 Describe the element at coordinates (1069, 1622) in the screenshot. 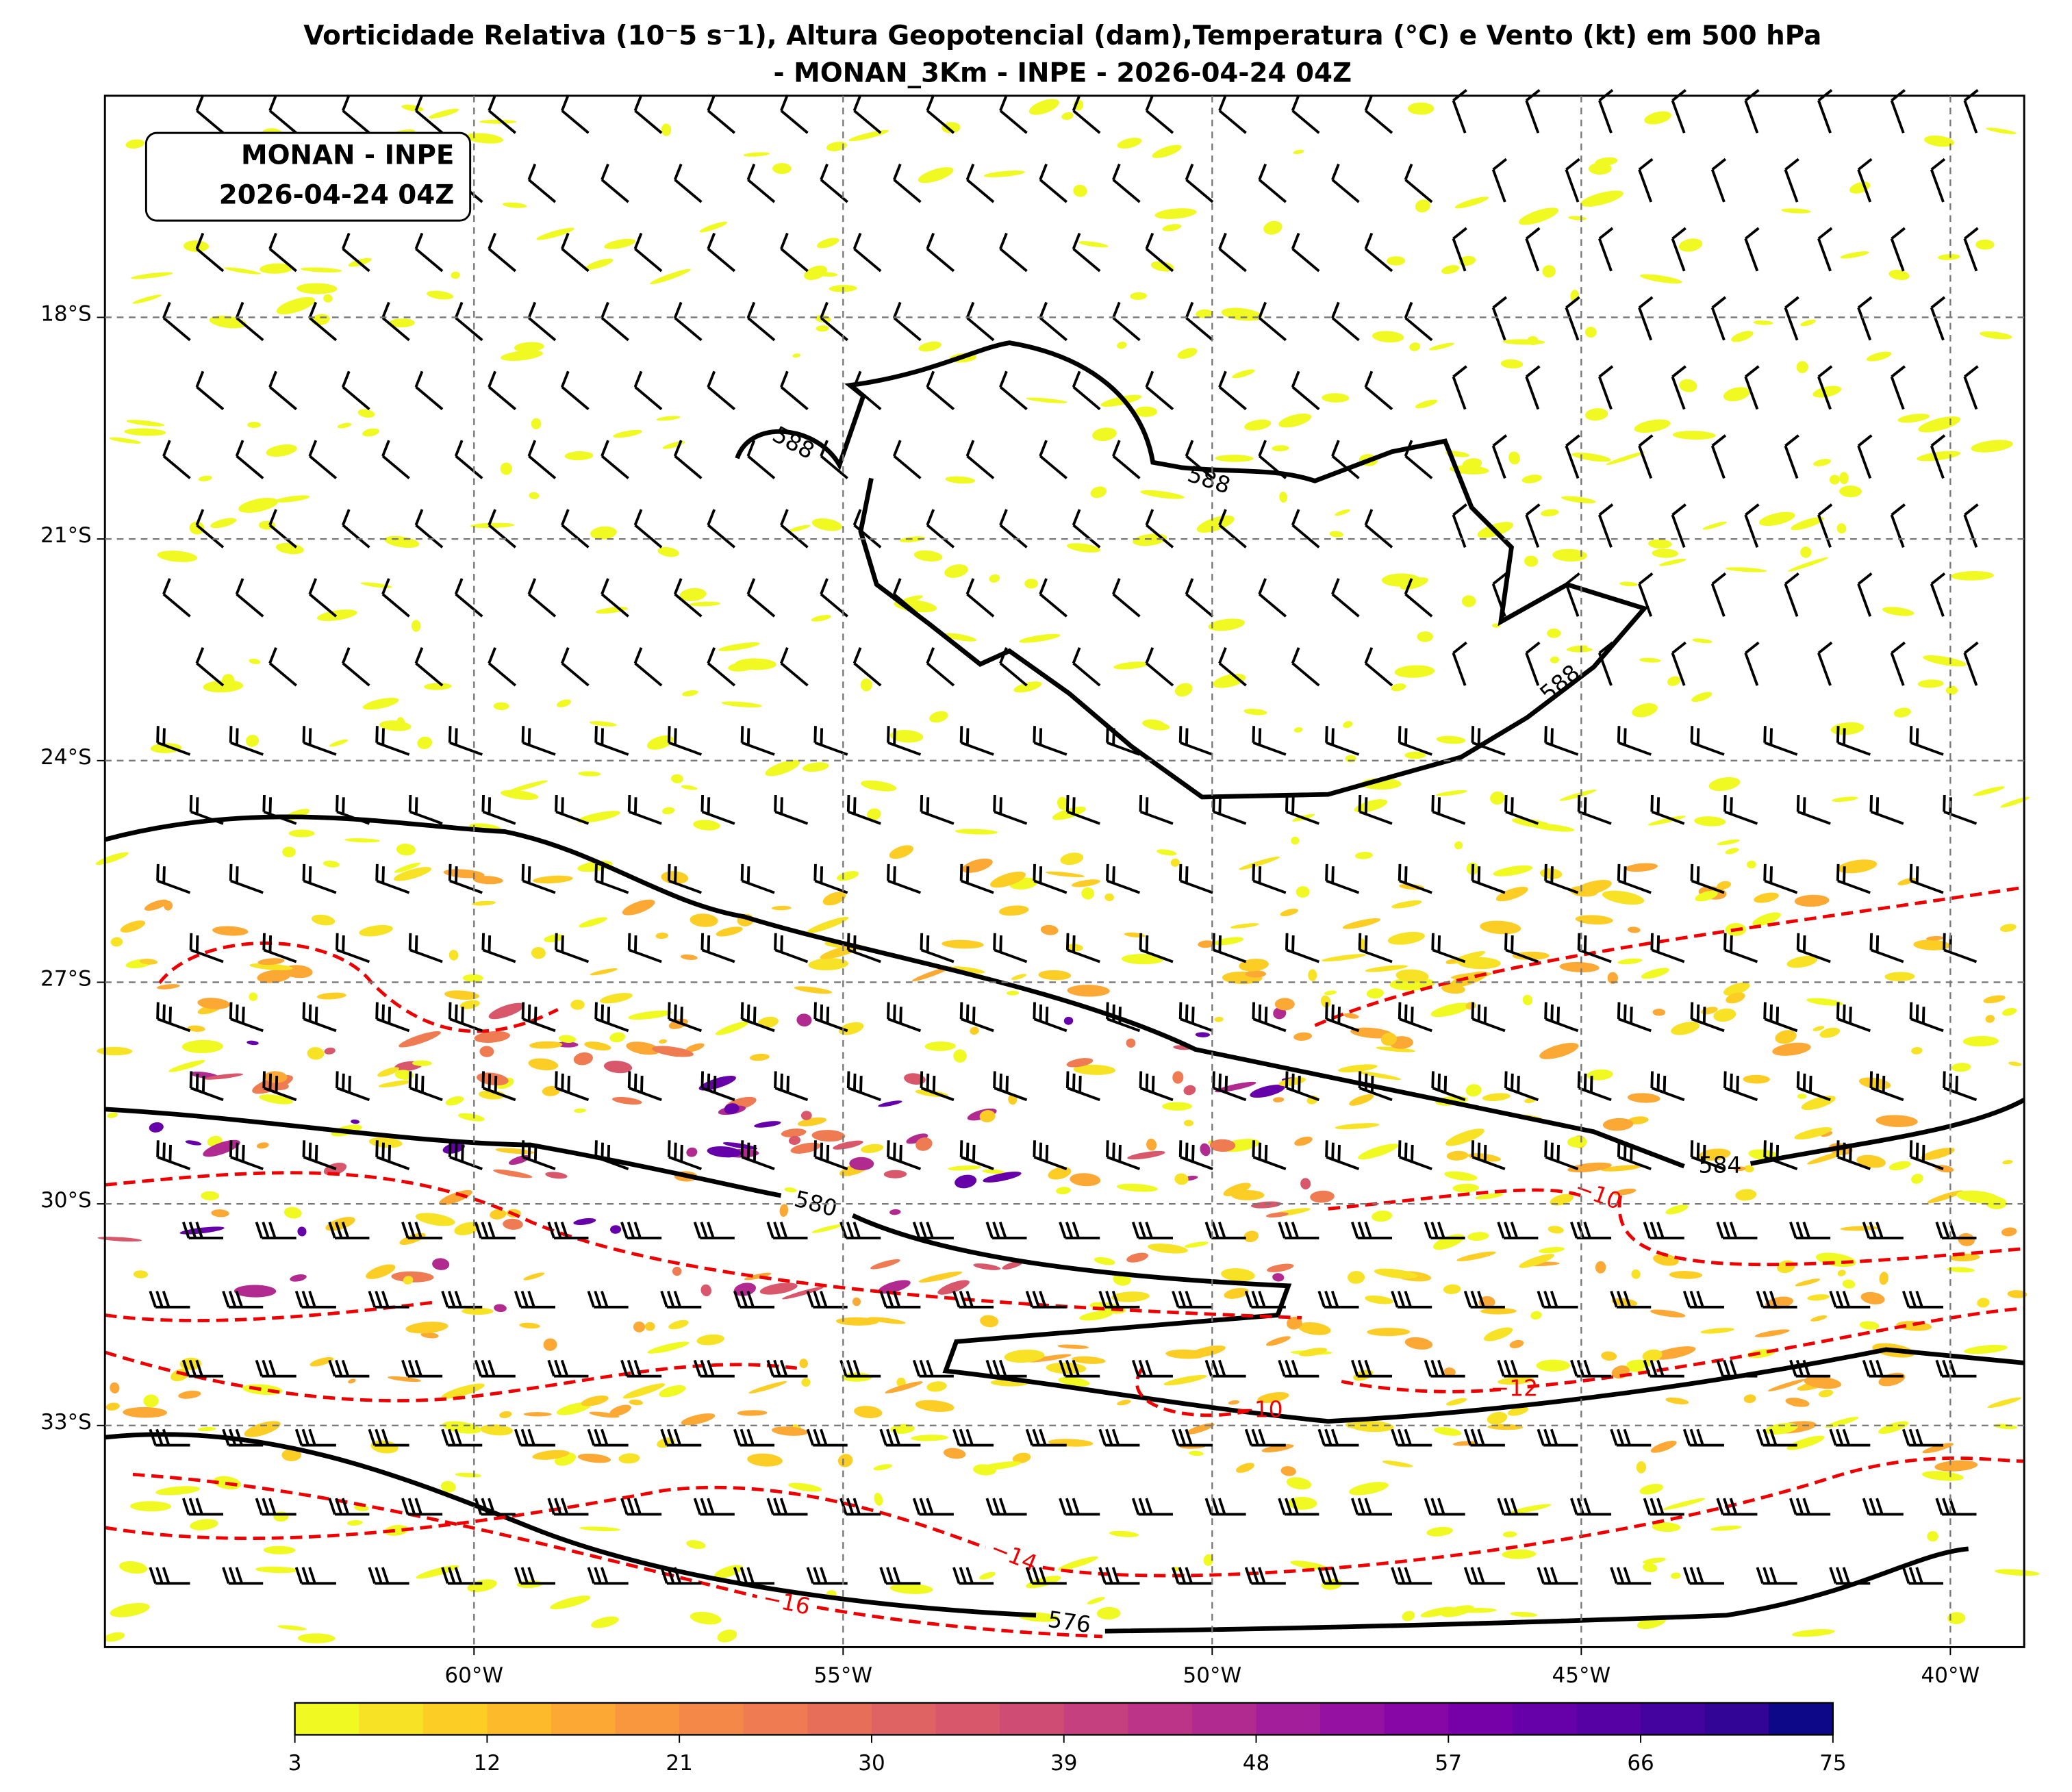

I see `contour-label: 576` at that location.